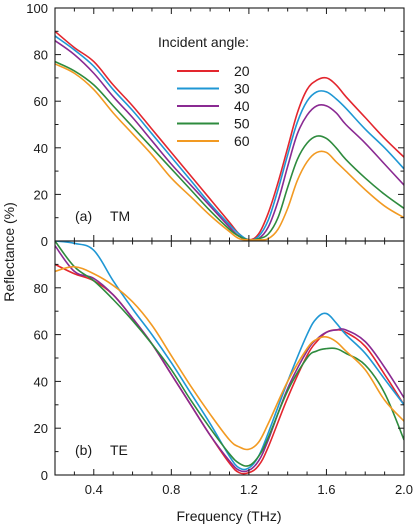 The width and height of the screenshot is (415, 528). Describe the element at coordinates (249, 489) in the screenshot. I see `x-tick-label: 1.2` at that location.